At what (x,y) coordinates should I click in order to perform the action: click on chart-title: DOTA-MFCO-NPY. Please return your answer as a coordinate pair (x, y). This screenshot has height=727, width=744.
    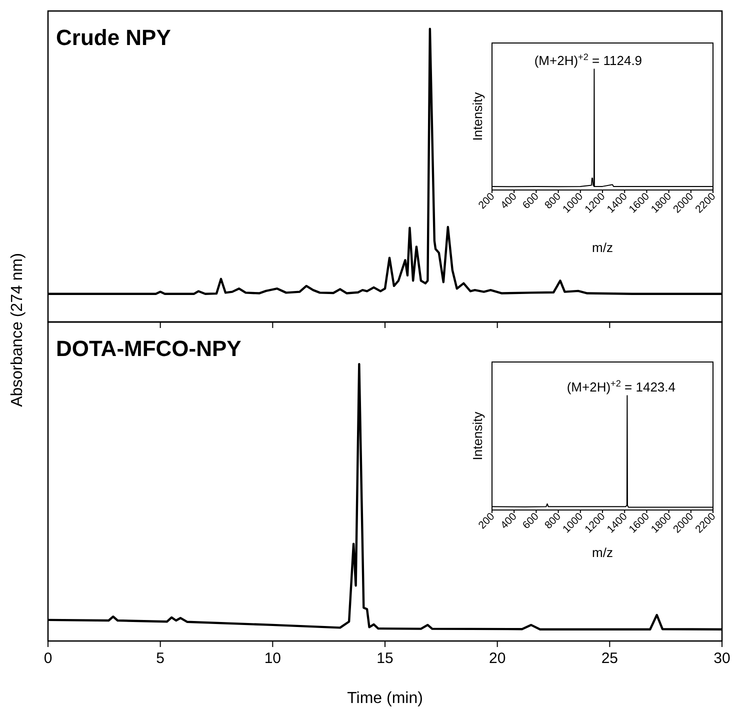
    Looking at the image, I should click on (149, 348).